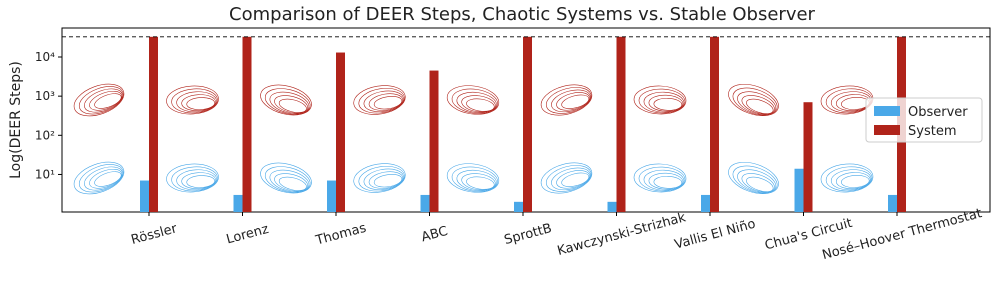 The image size is (996, 286). What do you see at coordinates (154, 234) in the screenshot?
I see `x-tick-label: Rössler` at bounding box center [154, 234].